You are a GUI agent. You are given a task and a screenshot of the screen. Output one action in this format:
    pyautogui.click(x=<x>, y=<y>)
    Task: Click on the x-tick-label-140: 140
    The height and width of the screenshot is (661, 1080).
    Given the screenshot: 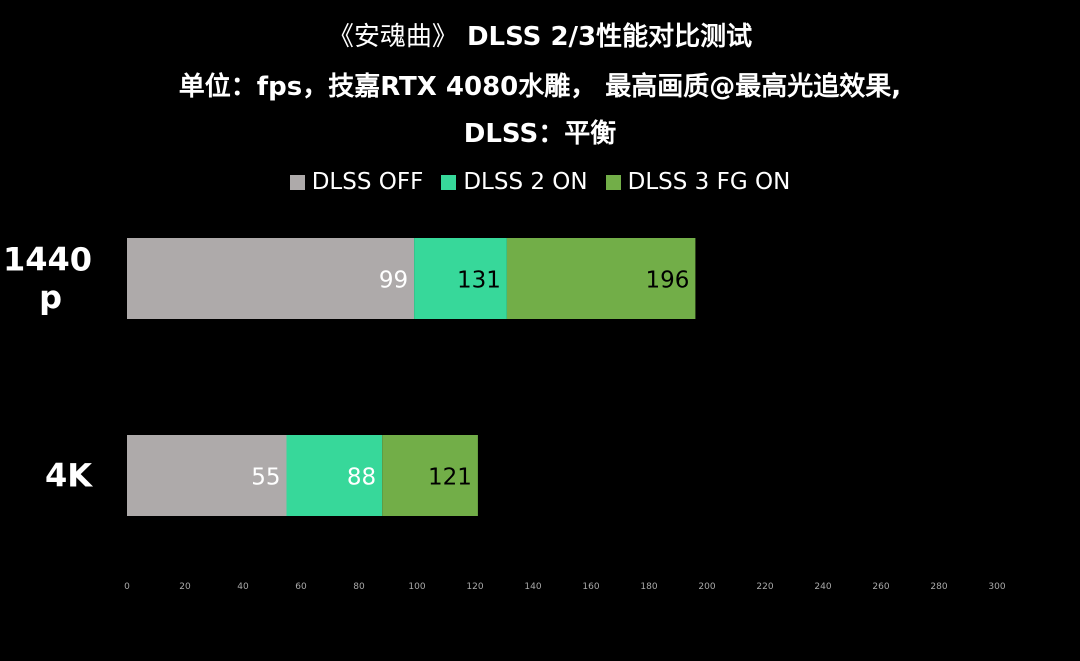 What is the action you would take?
    pyautogui.click(x=532, y=587)
    